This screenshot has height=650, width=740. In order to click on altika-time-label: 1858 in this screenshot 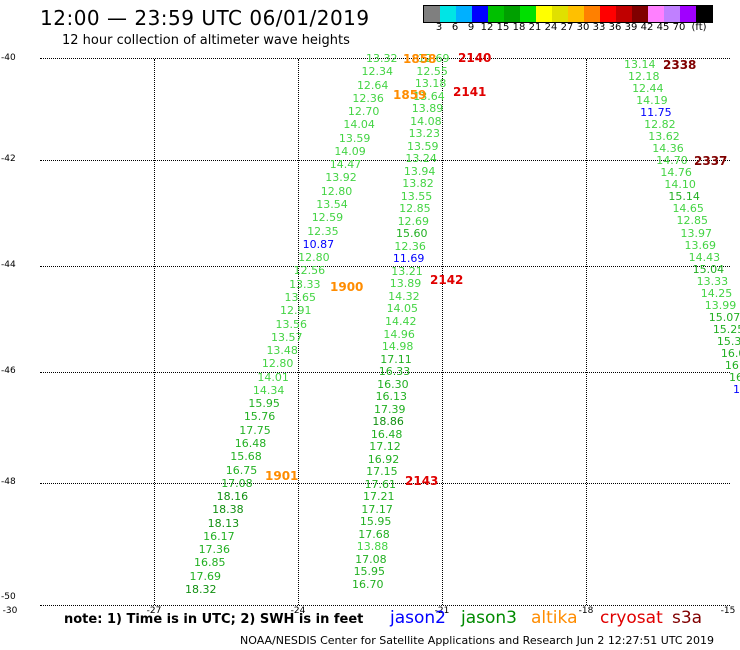, I will do `click(420, 59)`.